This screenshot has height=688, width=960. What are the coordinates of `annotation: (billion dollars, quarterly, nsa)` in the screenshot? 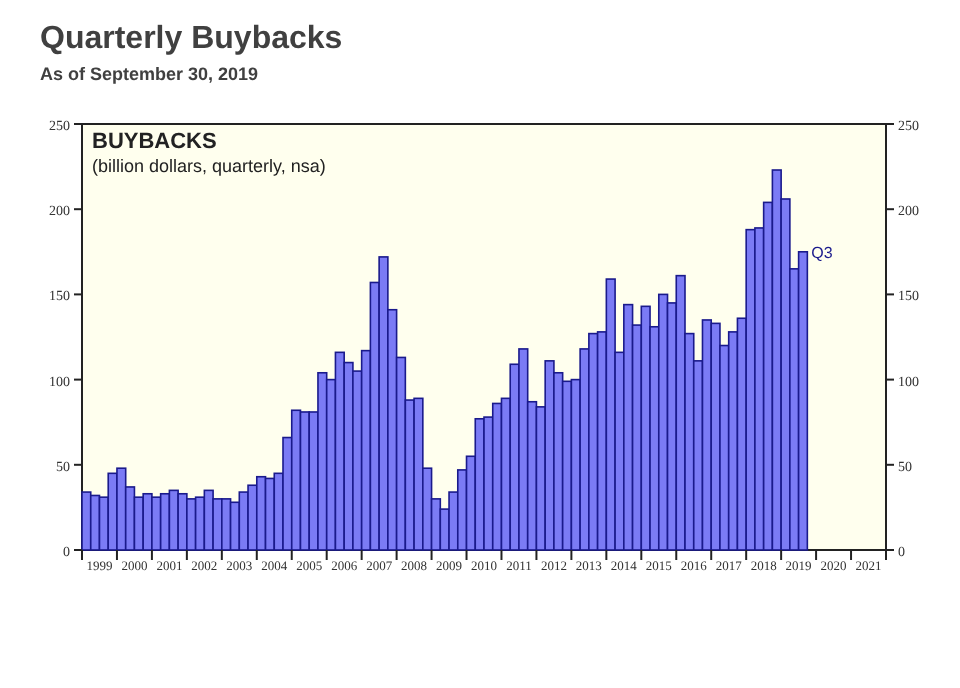 It's located at (209, 166).